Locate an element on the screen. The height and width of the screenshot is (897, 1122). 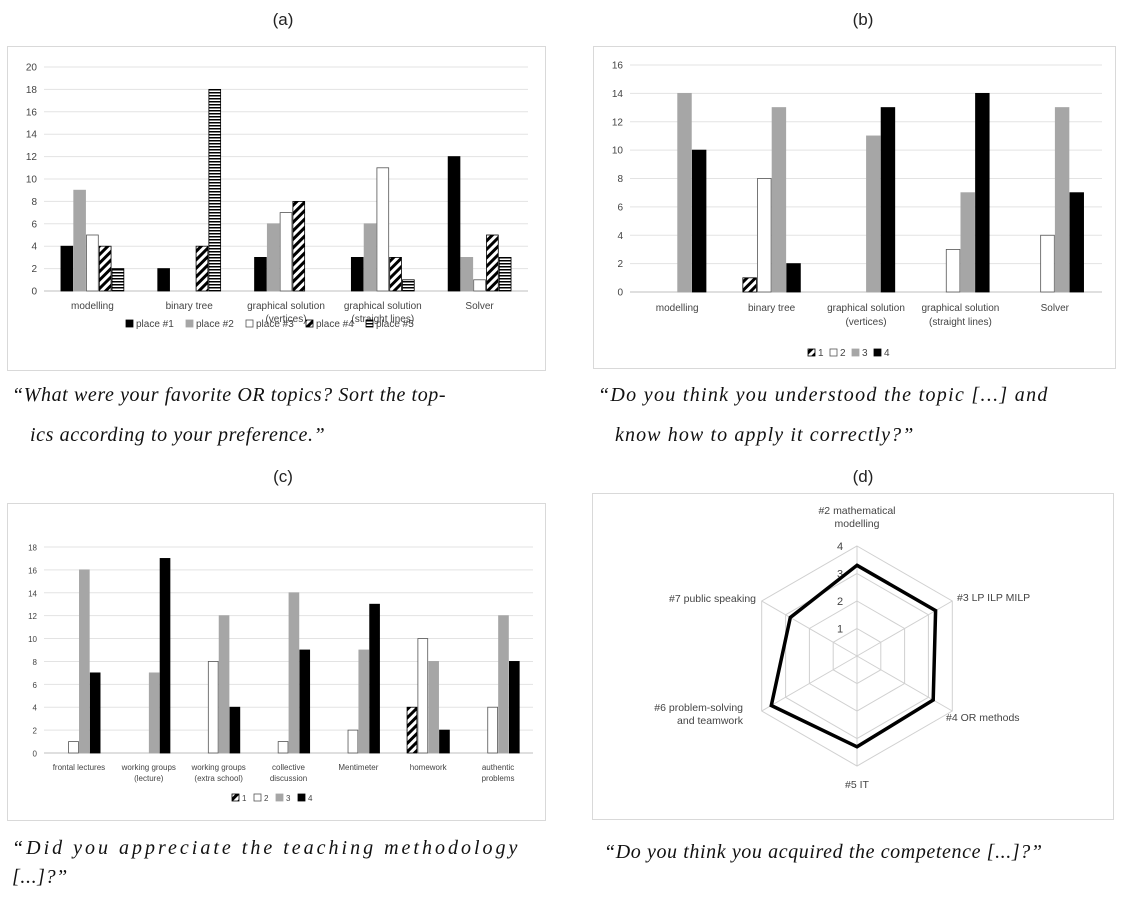
category-label: binary tree is located at coordinates (190, 306).